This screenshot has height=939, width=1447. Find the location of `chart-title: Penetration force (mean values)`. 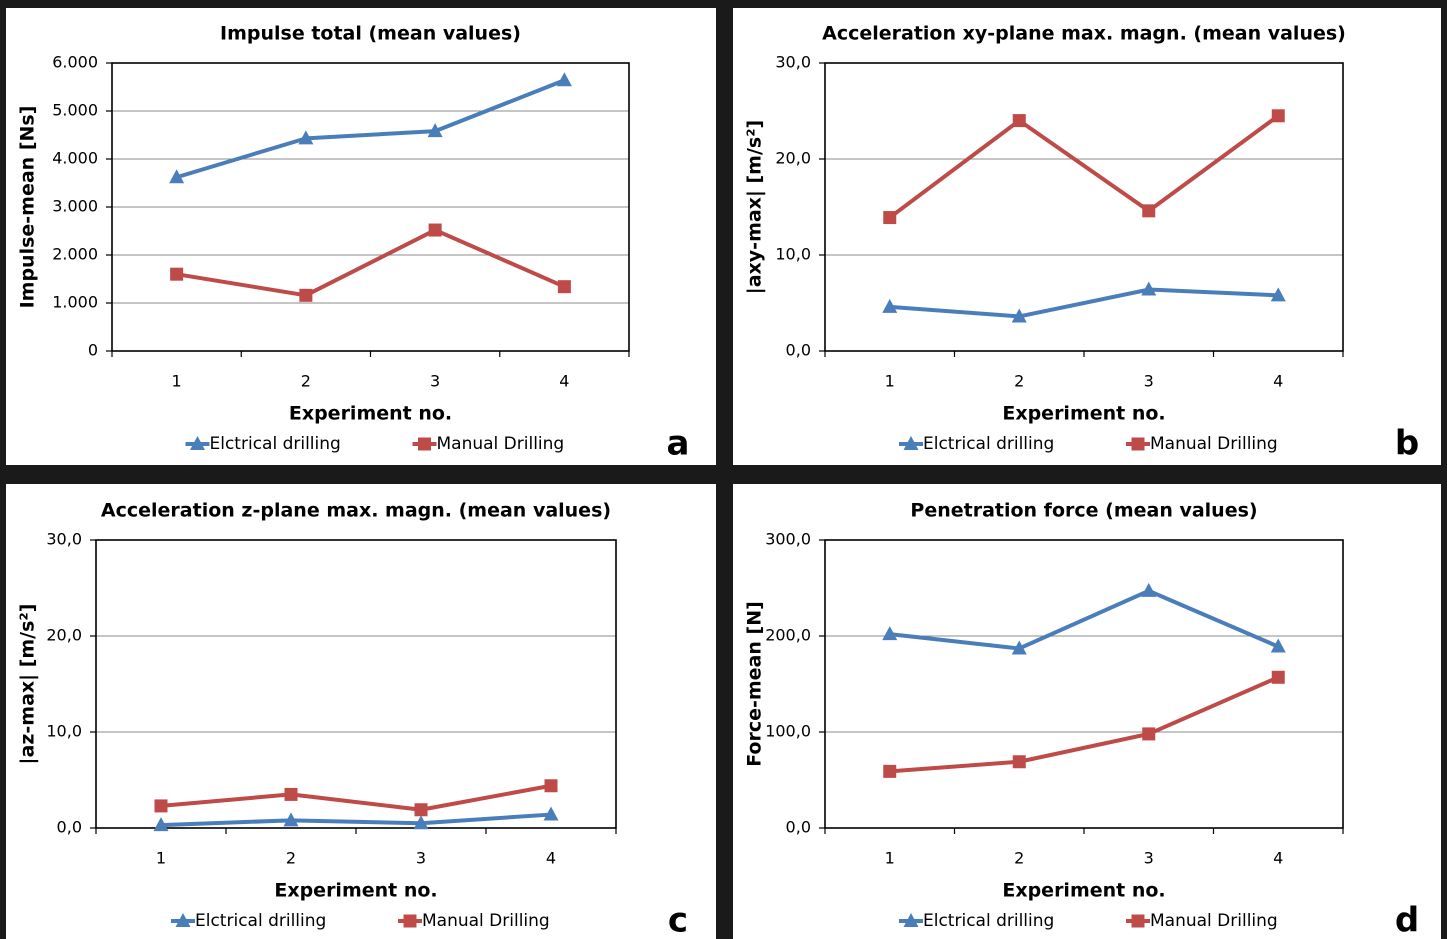

chart-title: Penetration force (mean values) is located at coordinates (1083, 511).